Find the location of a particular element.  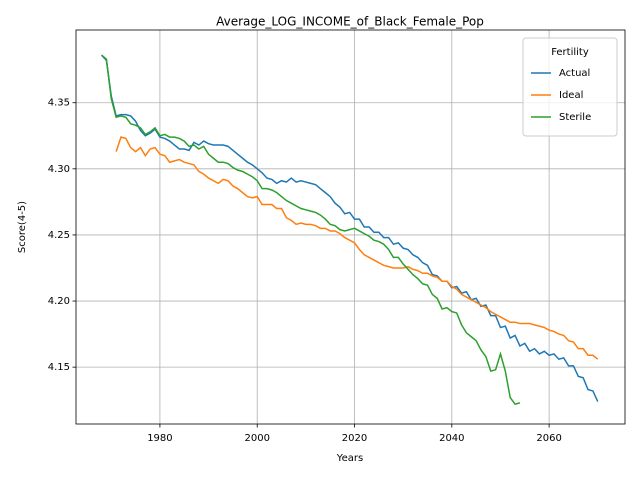

y-tick-label: 4.20 is located at coordinates (59, 301).